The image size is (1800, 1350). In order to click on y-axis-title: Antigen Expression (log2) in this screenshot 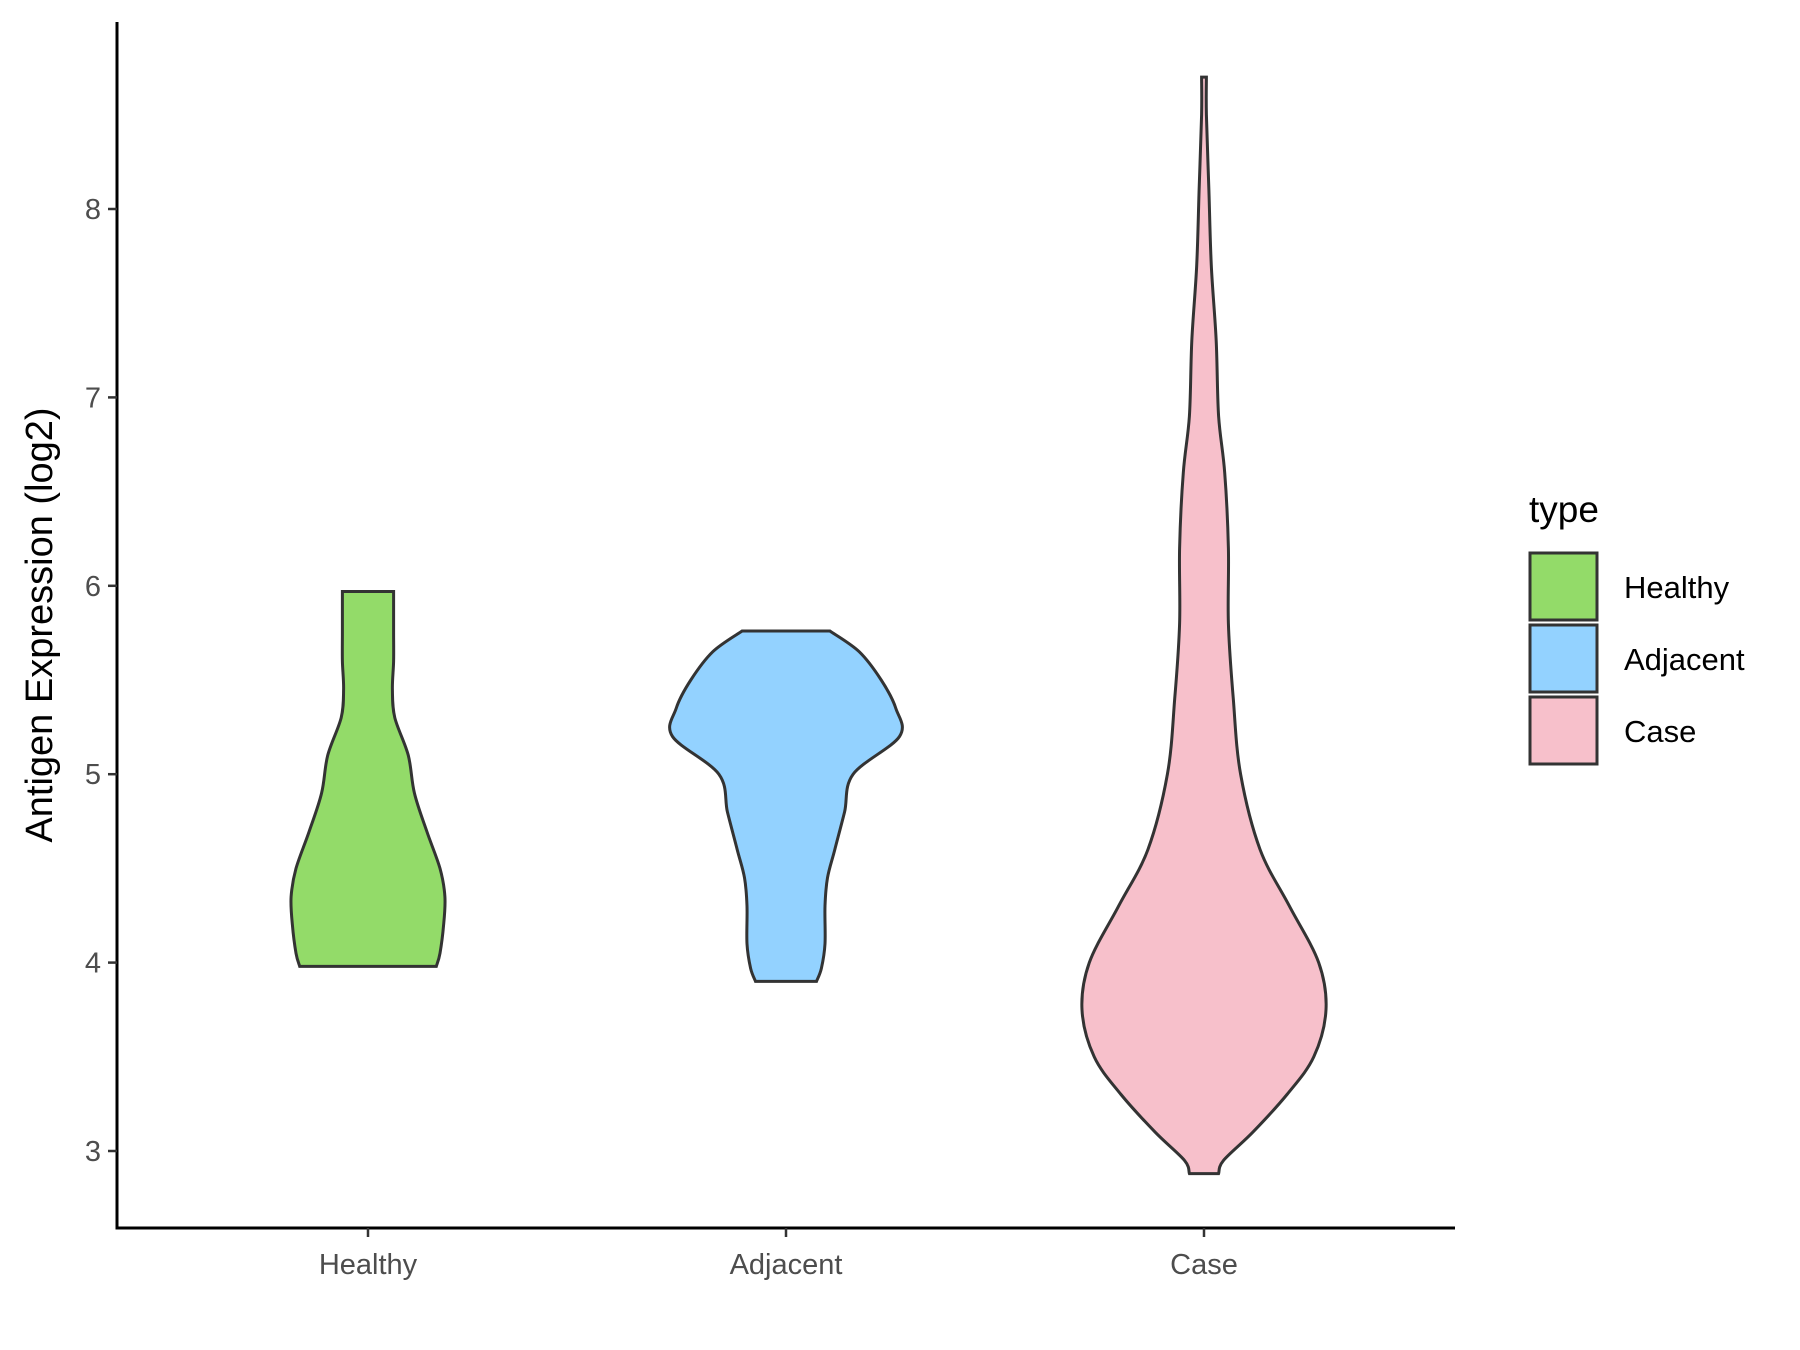, I will do `click(40, 624)`.